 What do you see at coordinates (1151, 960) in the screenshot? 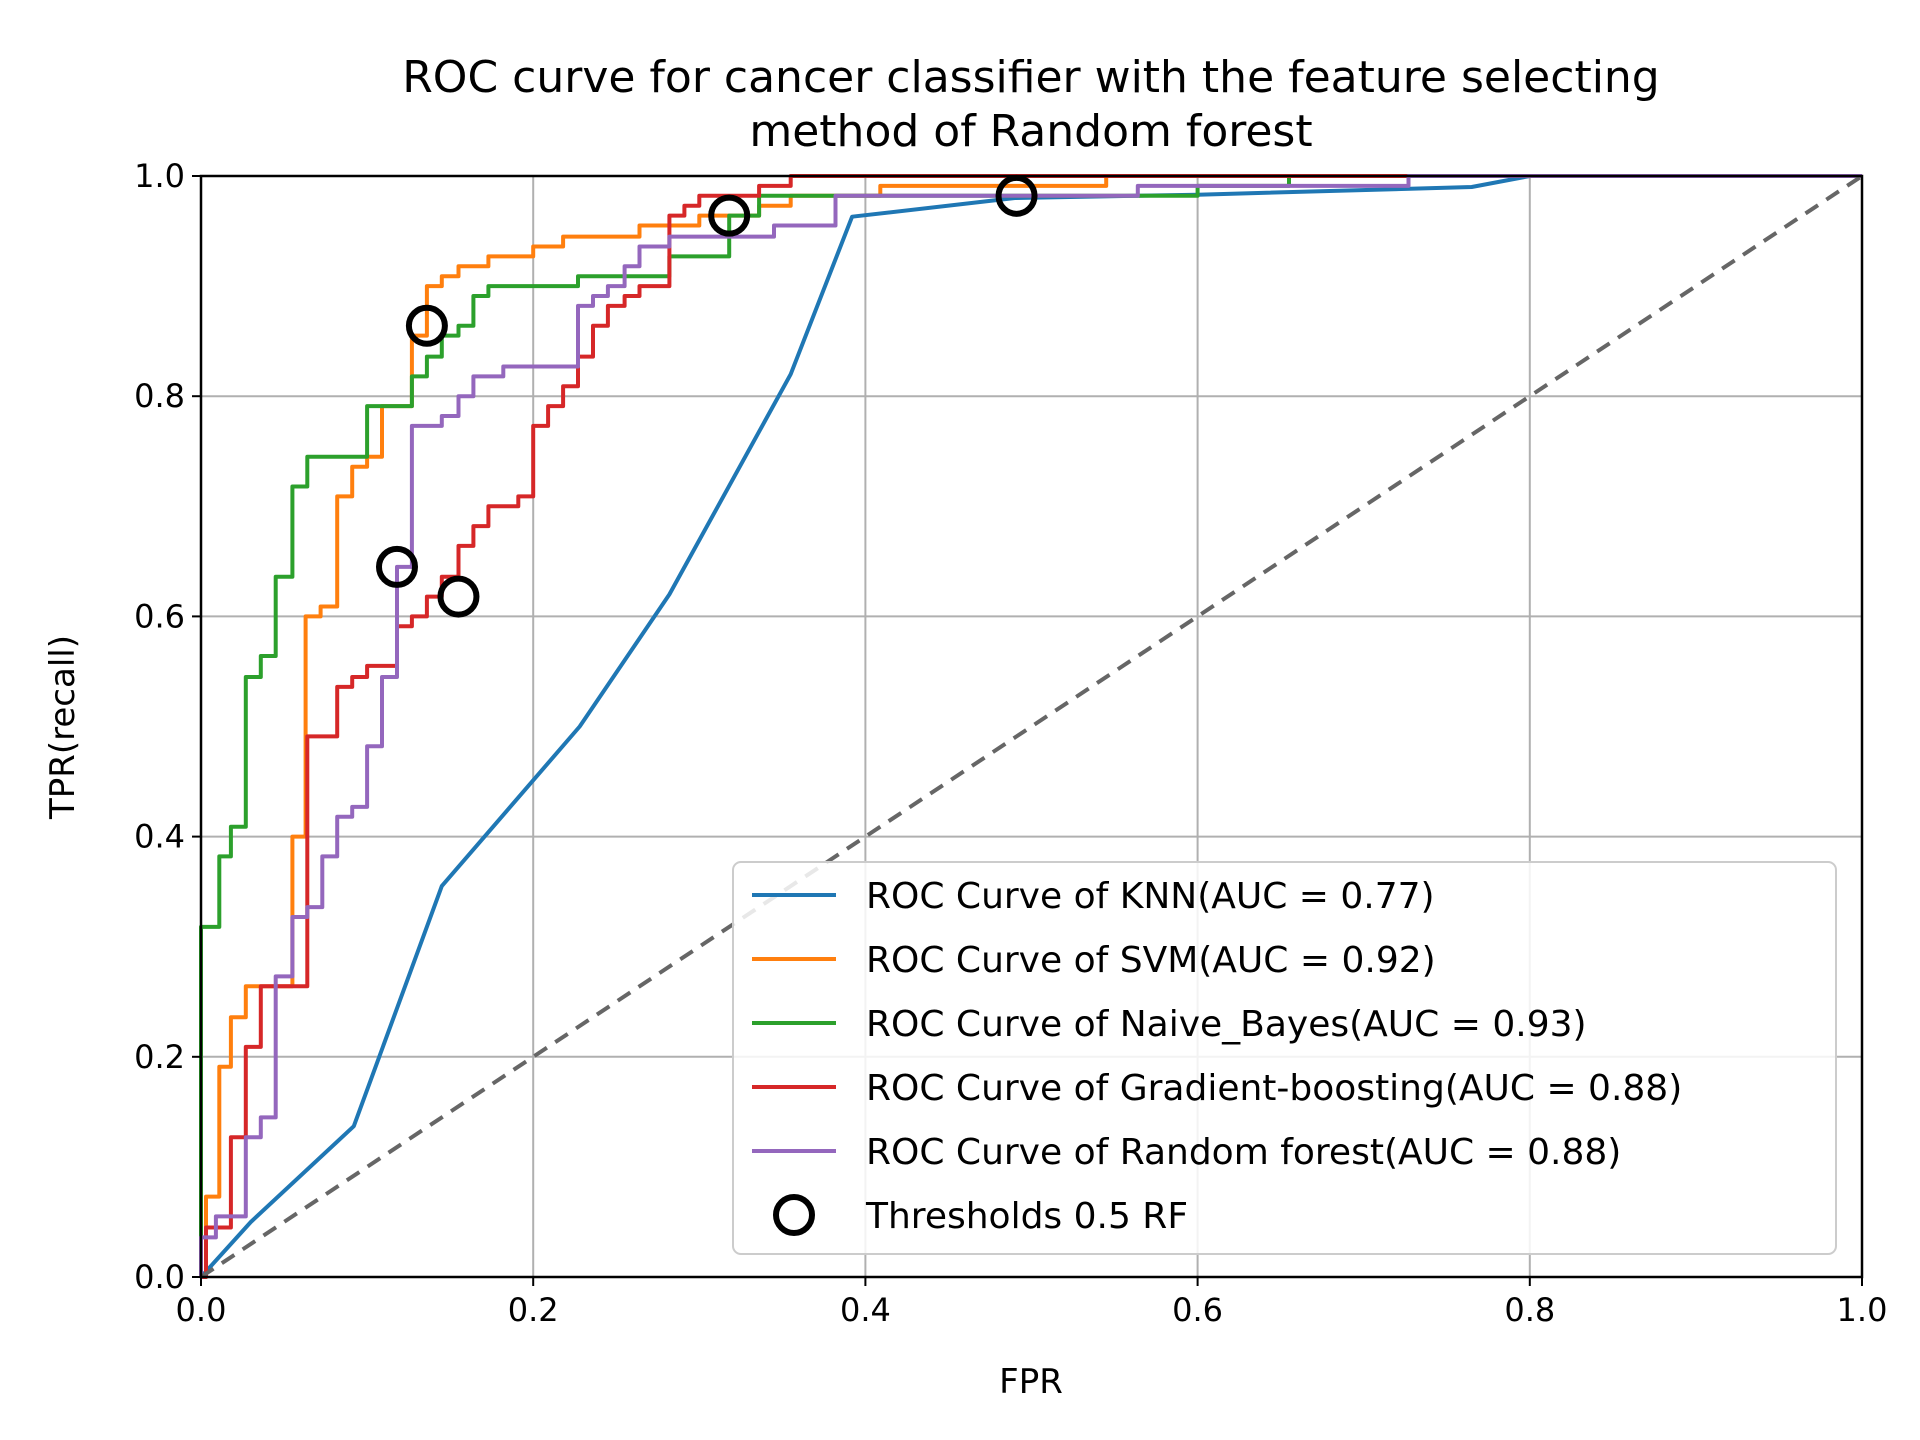
I see `legend-label: ROC Curve of SVM(AUC = 0.92)` at bounding box center [1151, 960].